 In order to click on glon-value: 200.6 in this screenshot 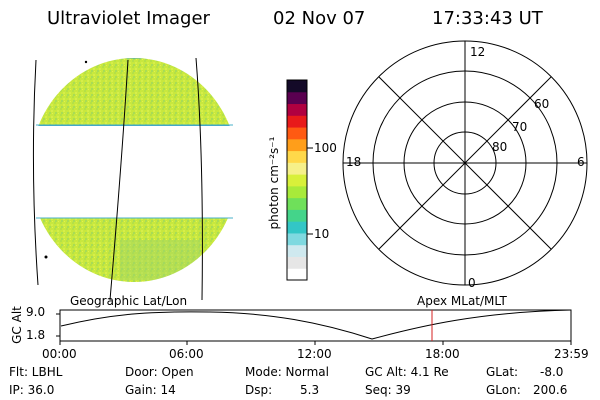, I will do `click(550, 390)`.